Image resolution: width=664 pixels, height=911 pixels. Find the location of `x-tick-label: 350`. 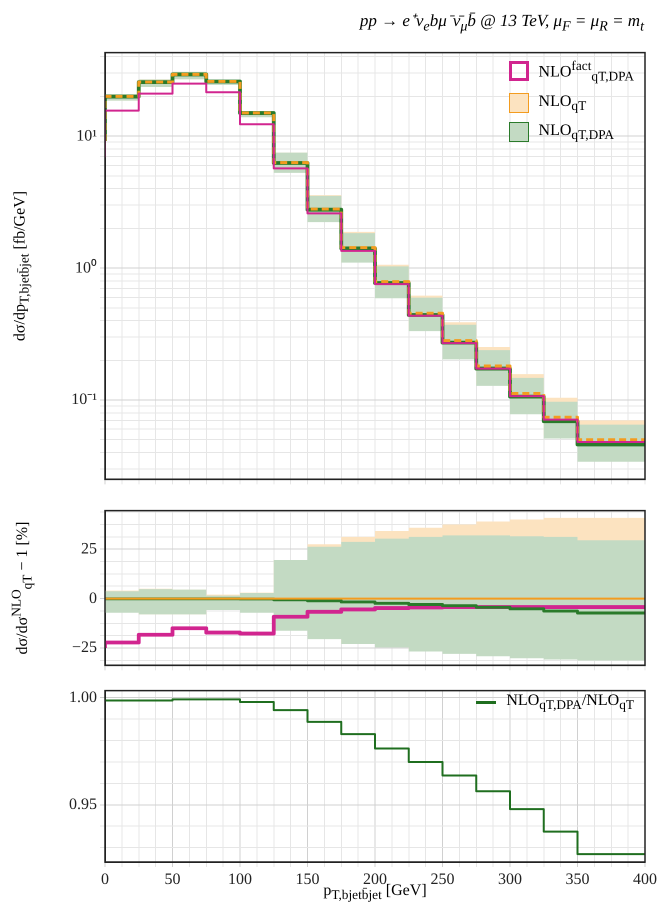

x-tick-label: 350 is located at coordinates (578, 879).